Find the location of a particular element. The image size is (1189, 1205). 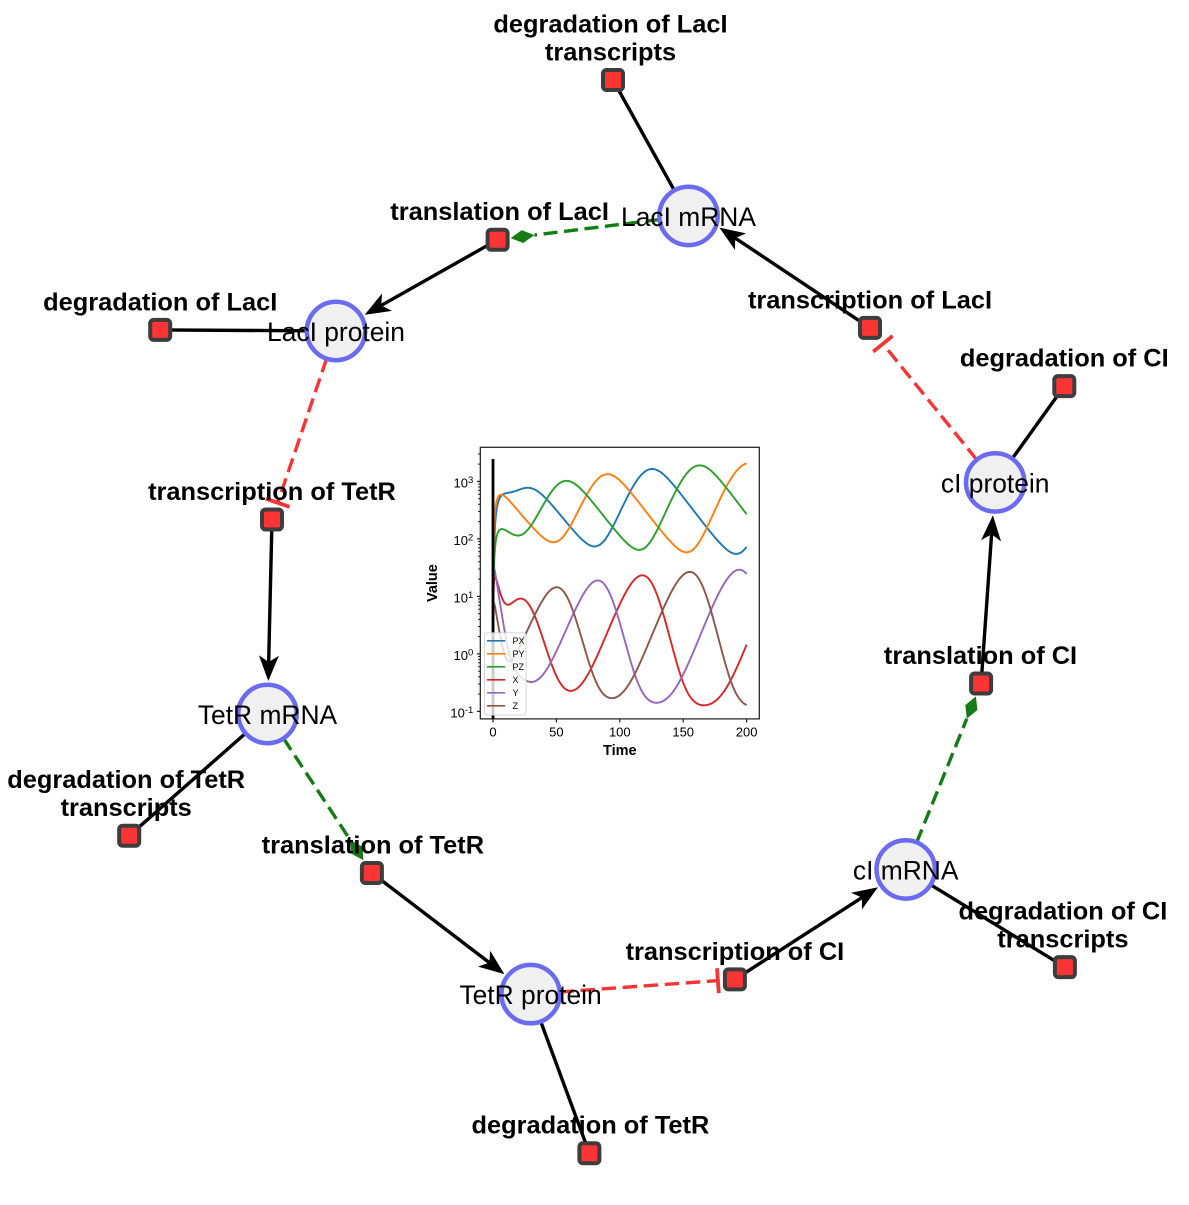

svg-text: LacI protein is located at coordinates (336, 332).